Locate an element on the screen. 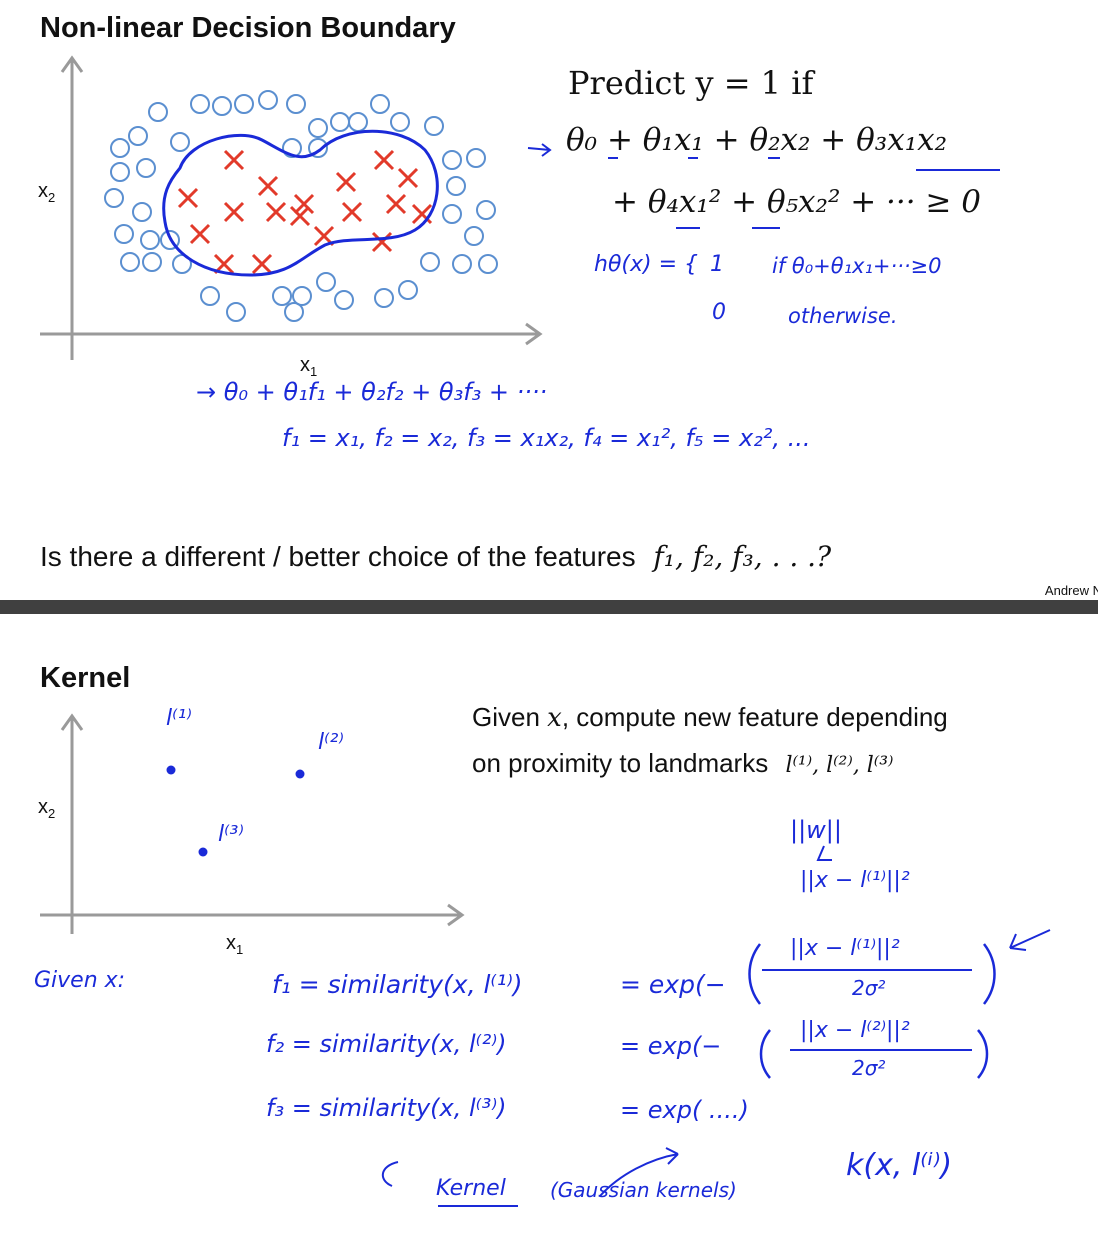 The image size is (1098, 1236). hand-exp1-numerator: ||x − l⁽¹⁾||² is located at coordinates (845, 948).